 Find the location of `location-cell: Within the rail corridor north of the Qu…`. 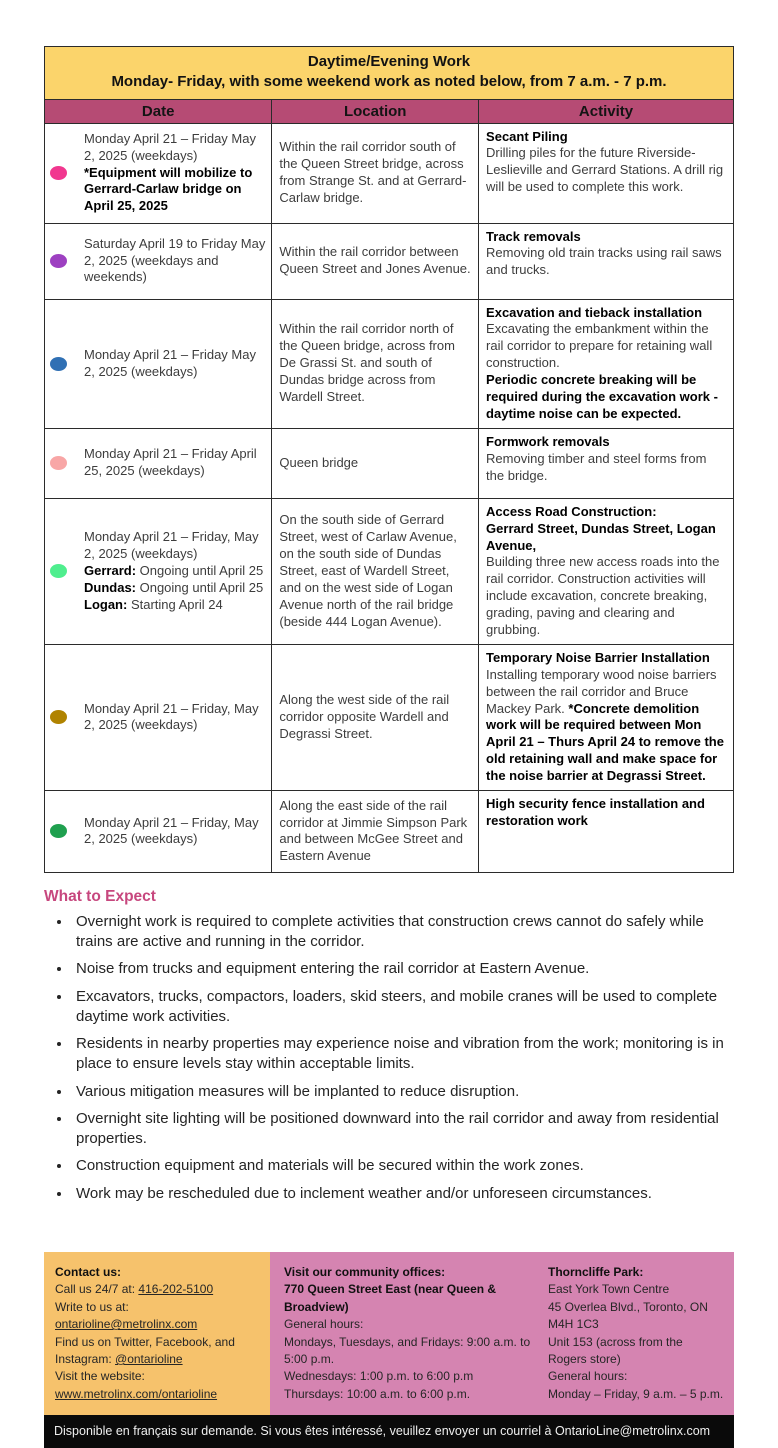

location-cell: Within the rail corridor north of the Qu… is located at coordinates (375, 363).